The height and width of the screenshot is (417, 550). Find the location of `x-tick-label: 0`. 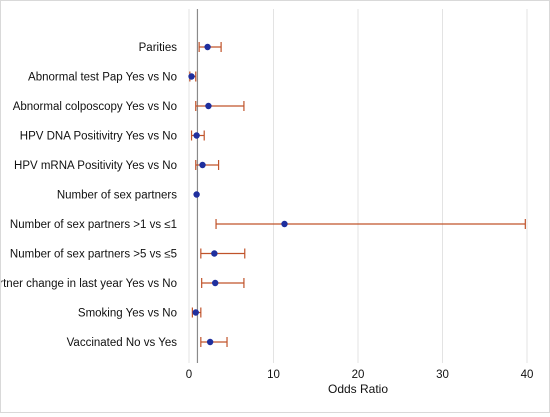

x-tick-label: 0 is located at coordinates (189, 375).